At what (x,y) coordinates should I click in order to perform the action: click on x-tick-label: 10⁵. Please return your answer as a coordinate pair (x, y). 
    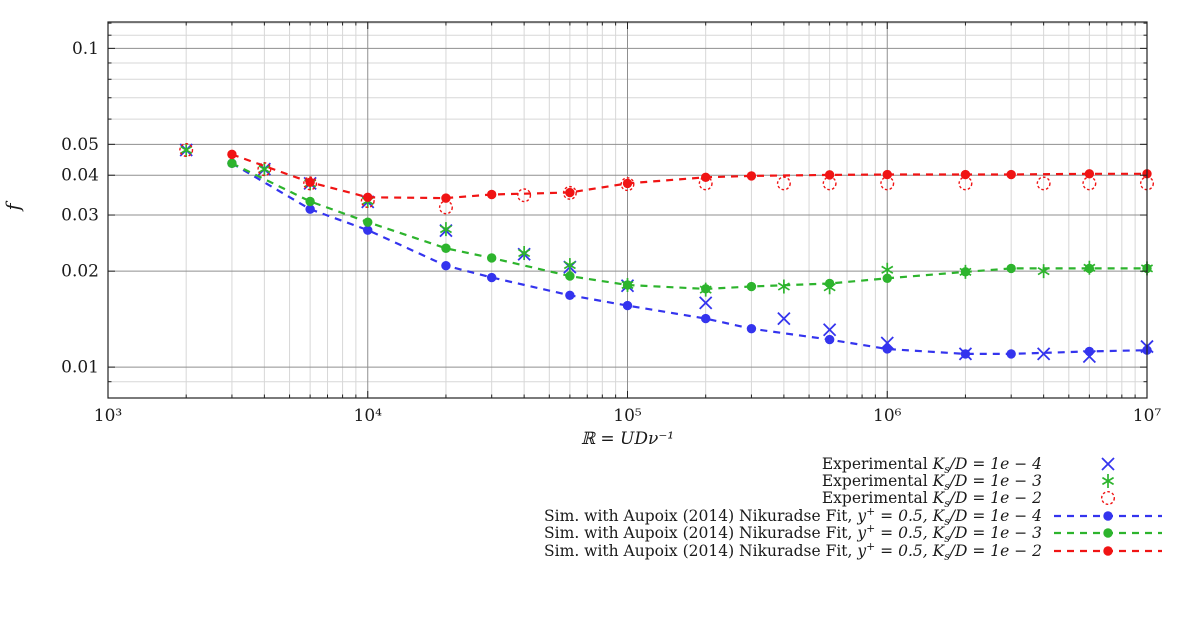
    Looking at the image, I should click on (627, 416).